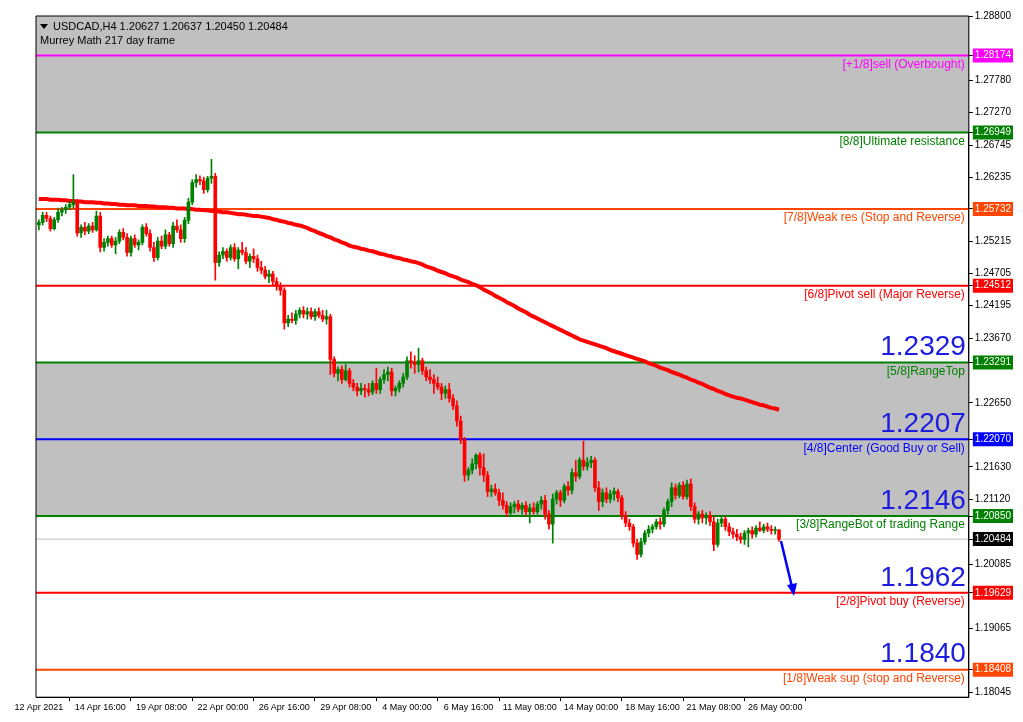 This screenshot has width=1023, height=722. Describe the element at coordinates (993, 273) in the screenshot. I see `y-tick-label: 1.24705` at that location.